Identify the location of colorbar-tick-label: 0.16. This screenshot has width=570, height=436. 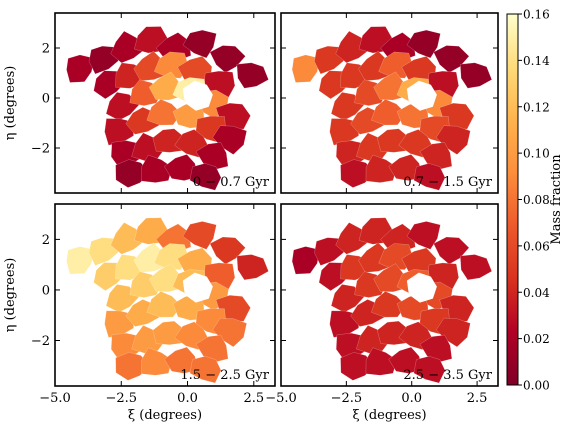
(536, 15).